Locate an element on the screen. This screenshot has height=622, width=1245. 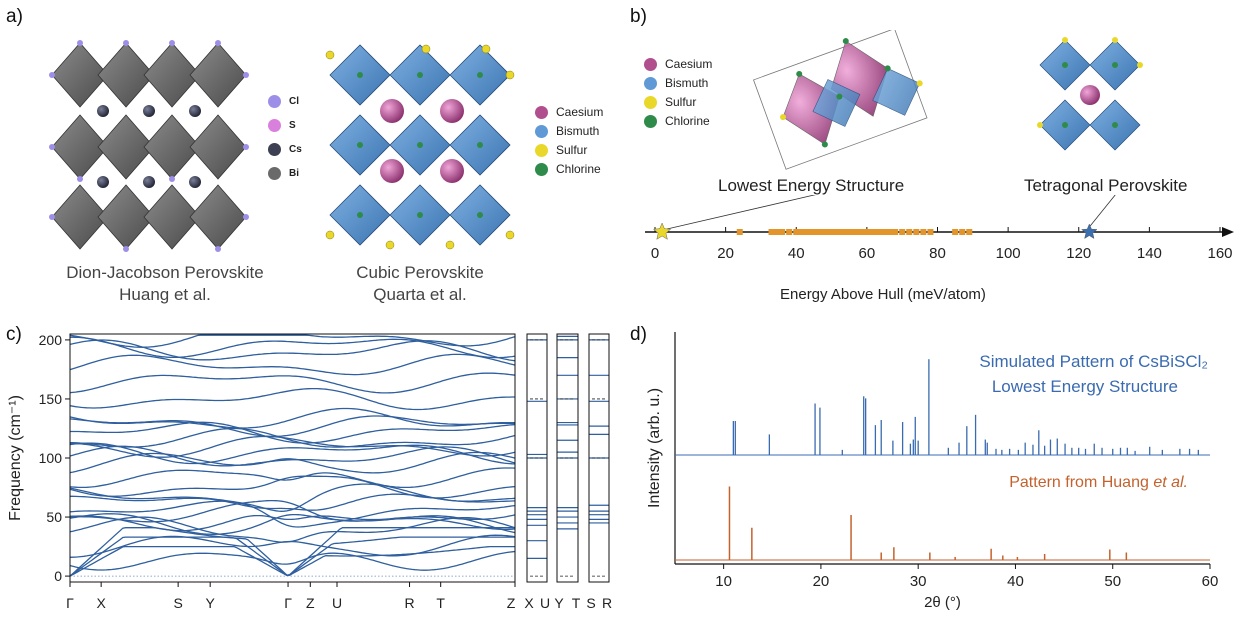
c-main-frame is located at coordinates (292, 458).